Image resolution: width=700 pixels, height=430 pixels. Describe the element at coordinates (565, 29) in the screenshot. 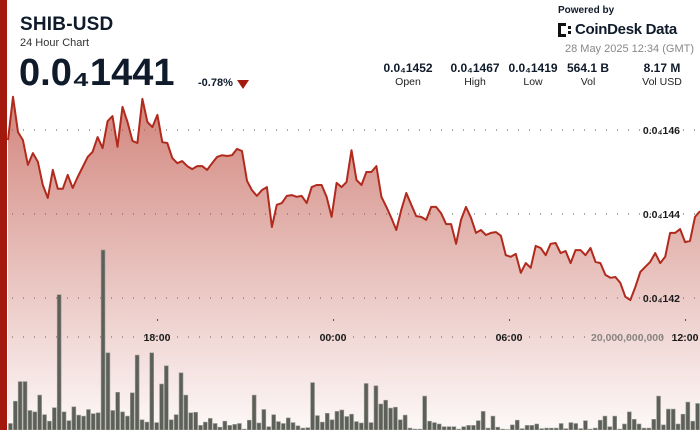

I see `coindesk-logo-icon` at that location.